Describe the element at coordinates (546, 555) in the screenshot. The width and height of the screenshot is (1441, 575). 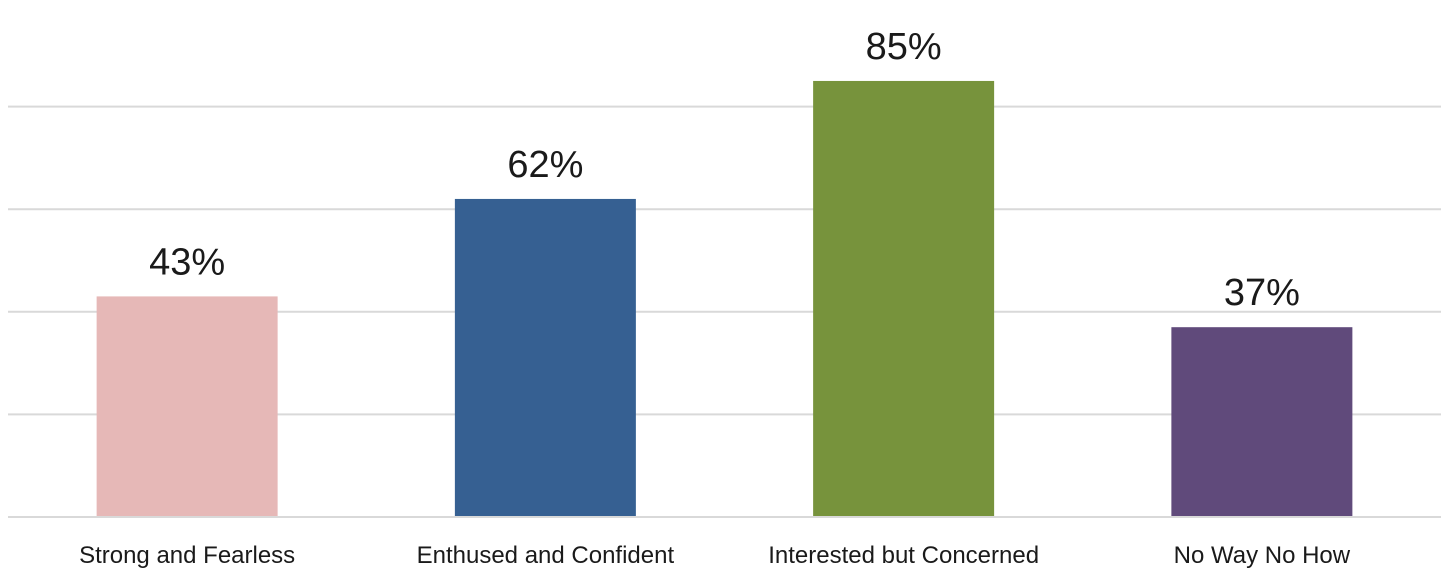
I see `x-tick-label: Enthused and Confident` at that location.